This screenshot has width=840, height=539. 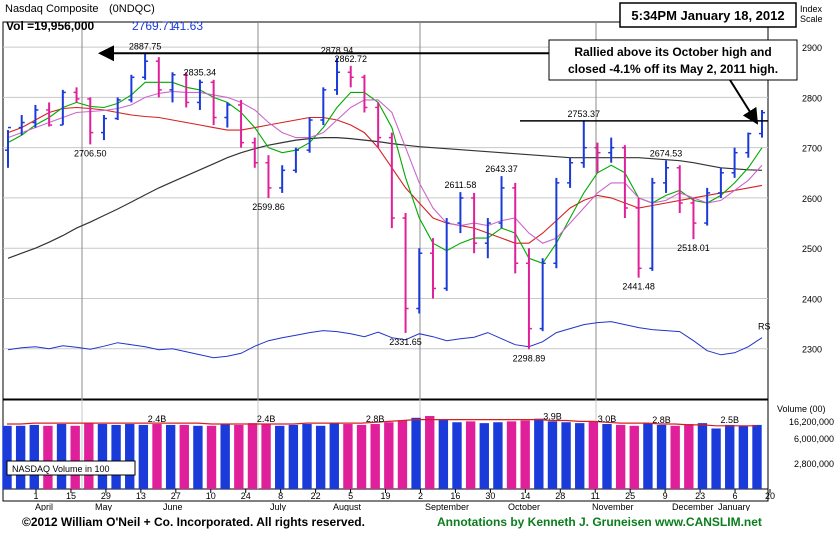 I want to click on y-tick-label: 2300, so click(x=812, y=350).